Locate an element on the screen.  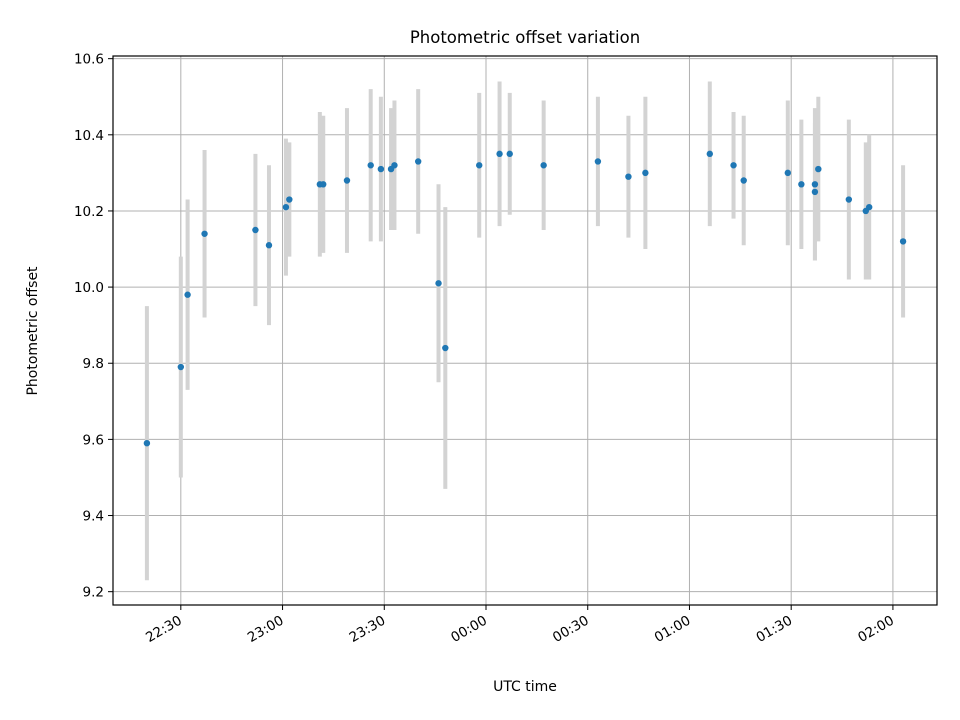
y-tick-label: 9.8 is located at coordinates (93, 364).